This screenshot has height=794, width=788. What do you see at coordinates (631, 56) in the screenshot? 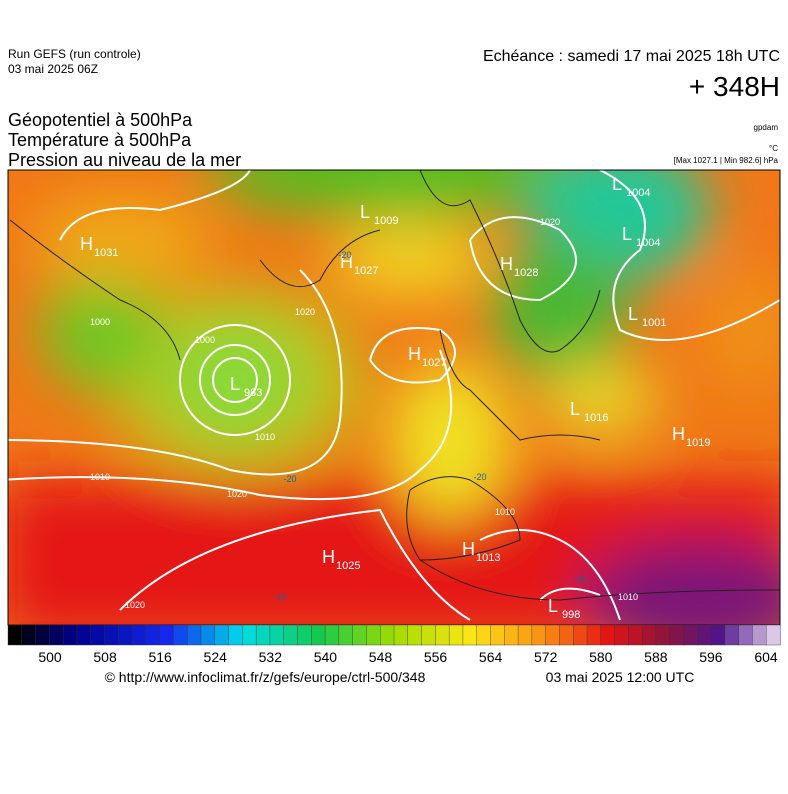
I see `forecast-time: Echéance : samedi 17 mai 2025 18h UTC` at bounding box center [631, 56].